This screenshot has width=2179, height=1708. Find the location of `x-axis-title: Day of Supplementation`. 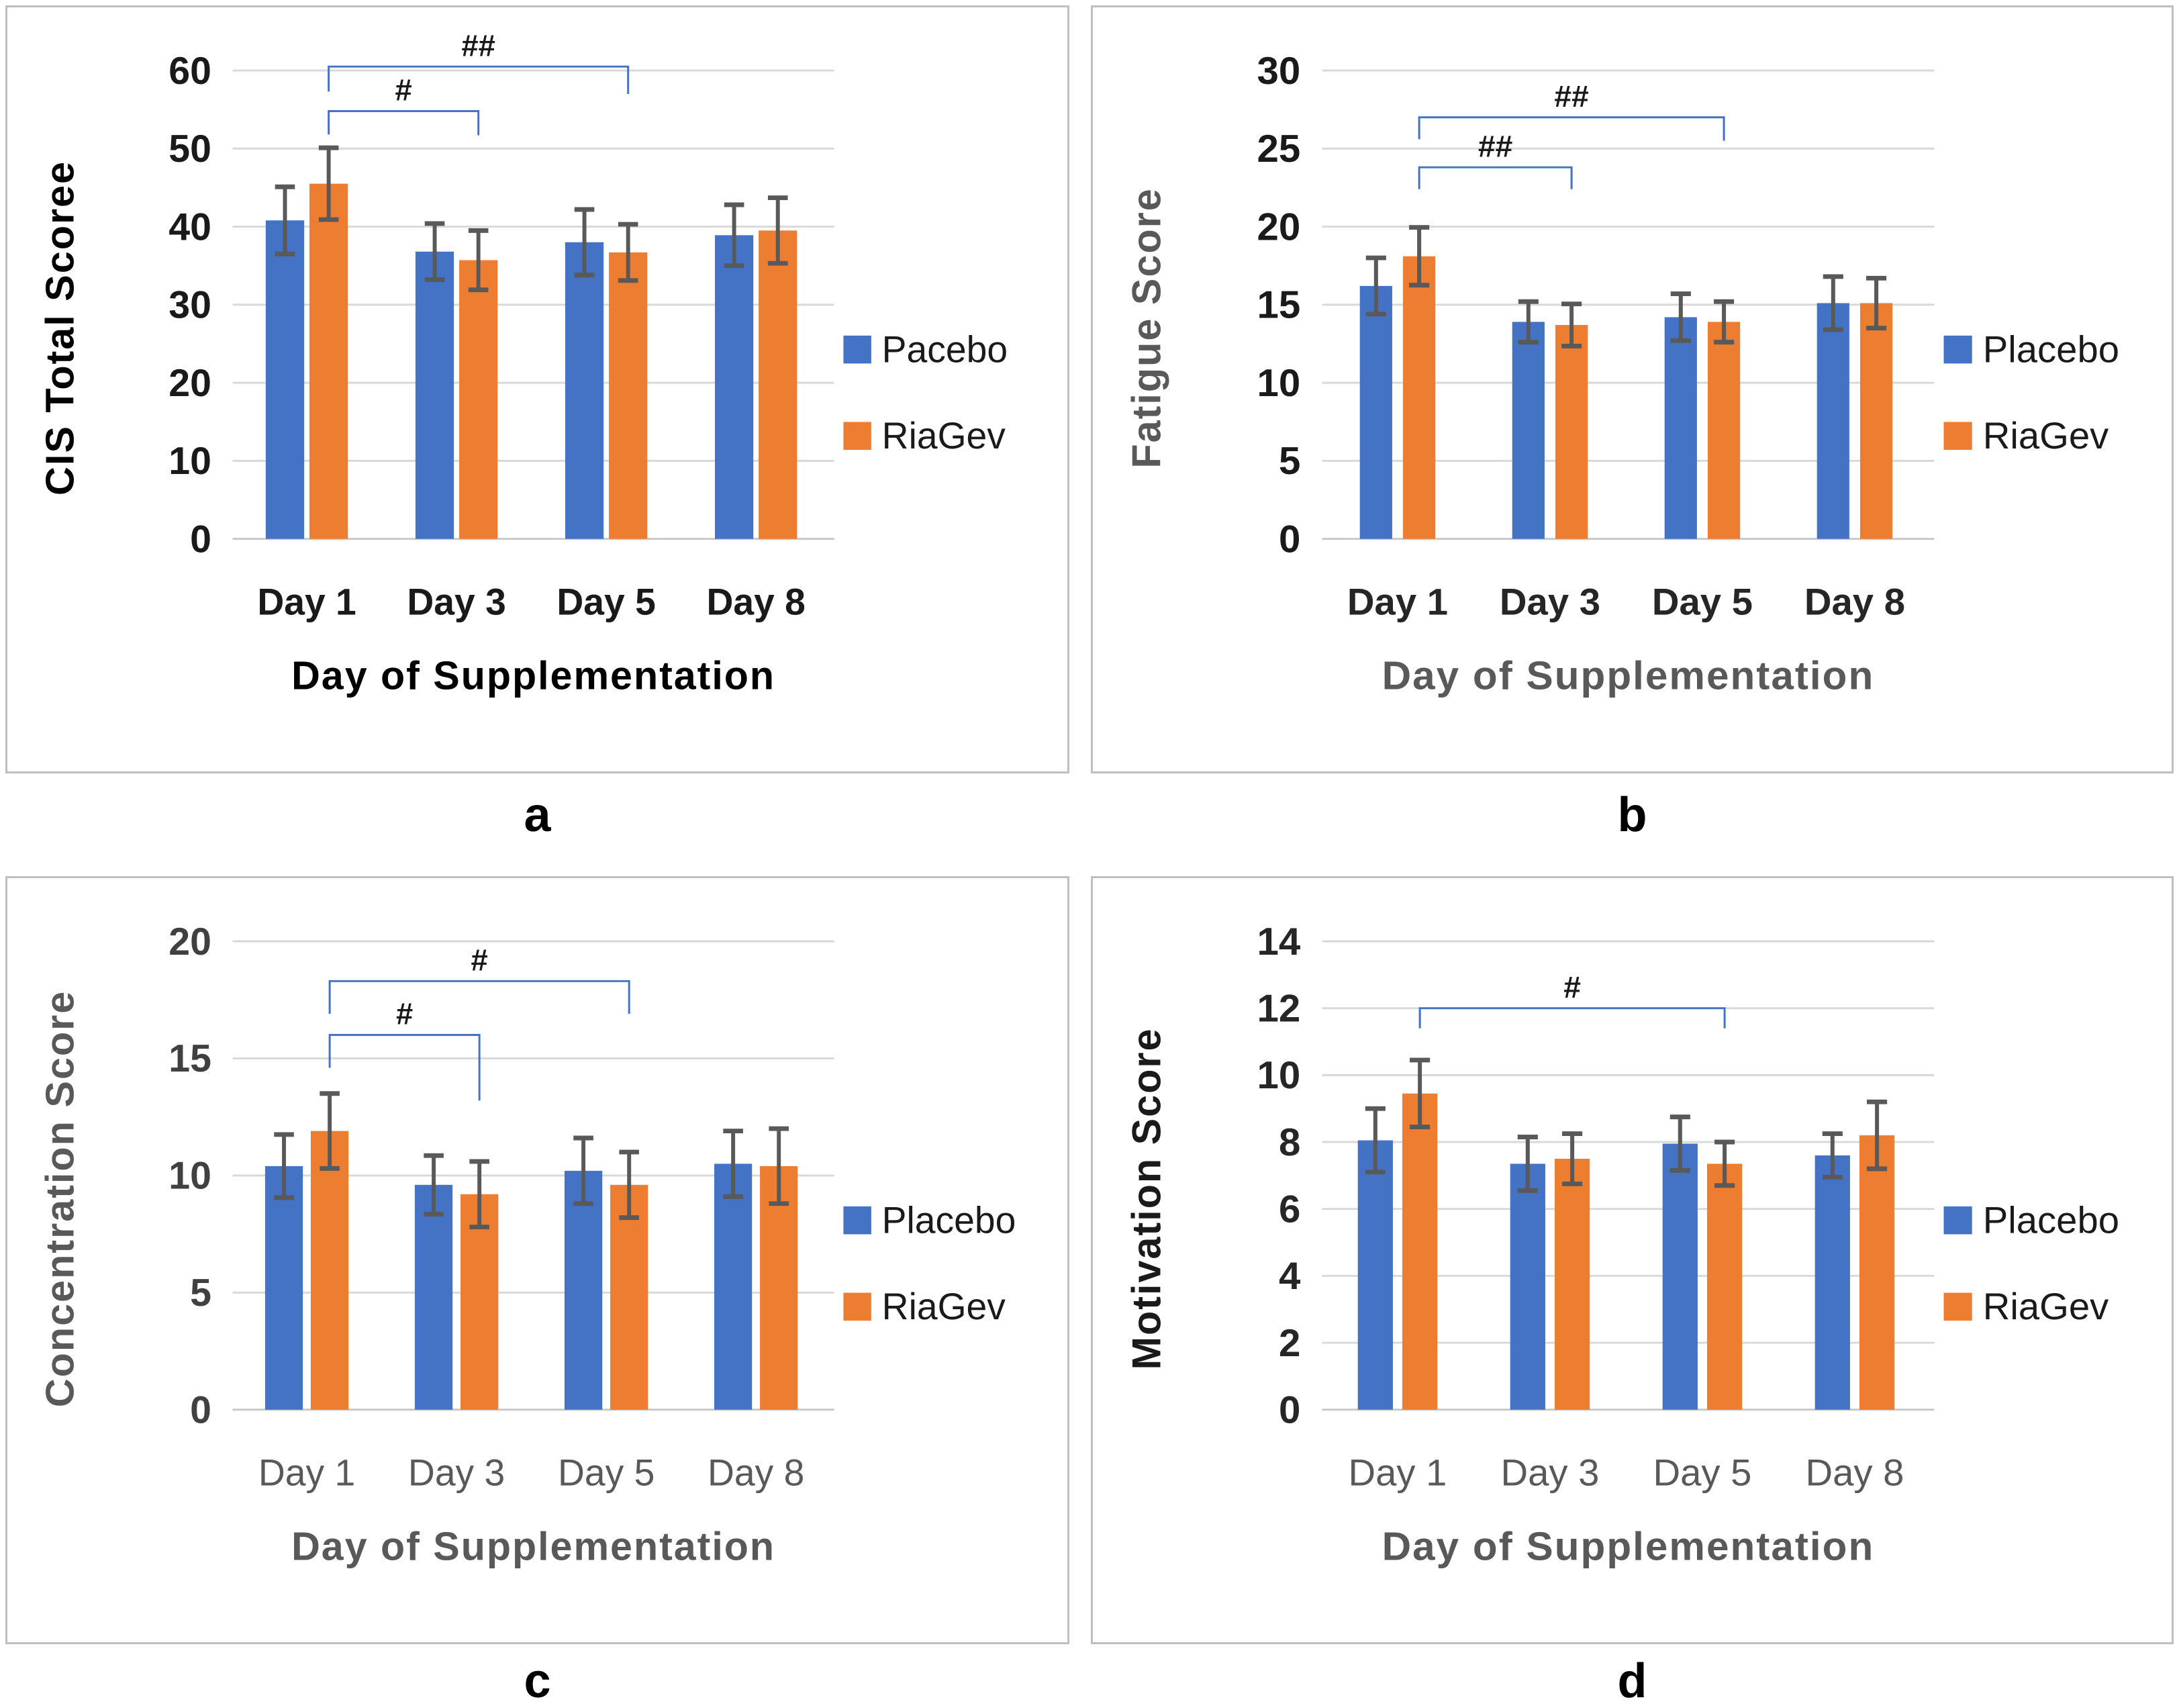

x-axis-title: Day of Supplementation is located at coordinates (1628, 1546).